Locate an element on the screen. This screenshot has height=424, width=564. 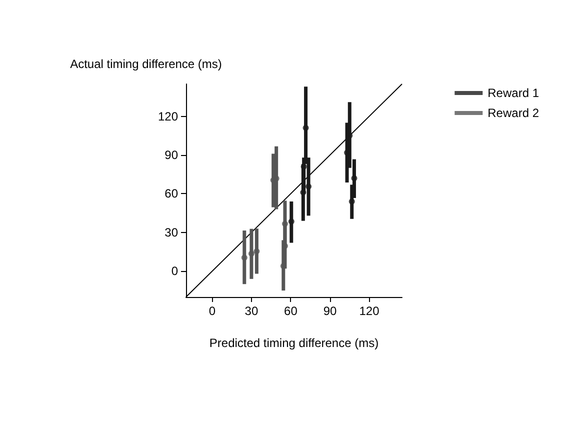
y-tick-label: 30 is located at coordinates (171, 232).